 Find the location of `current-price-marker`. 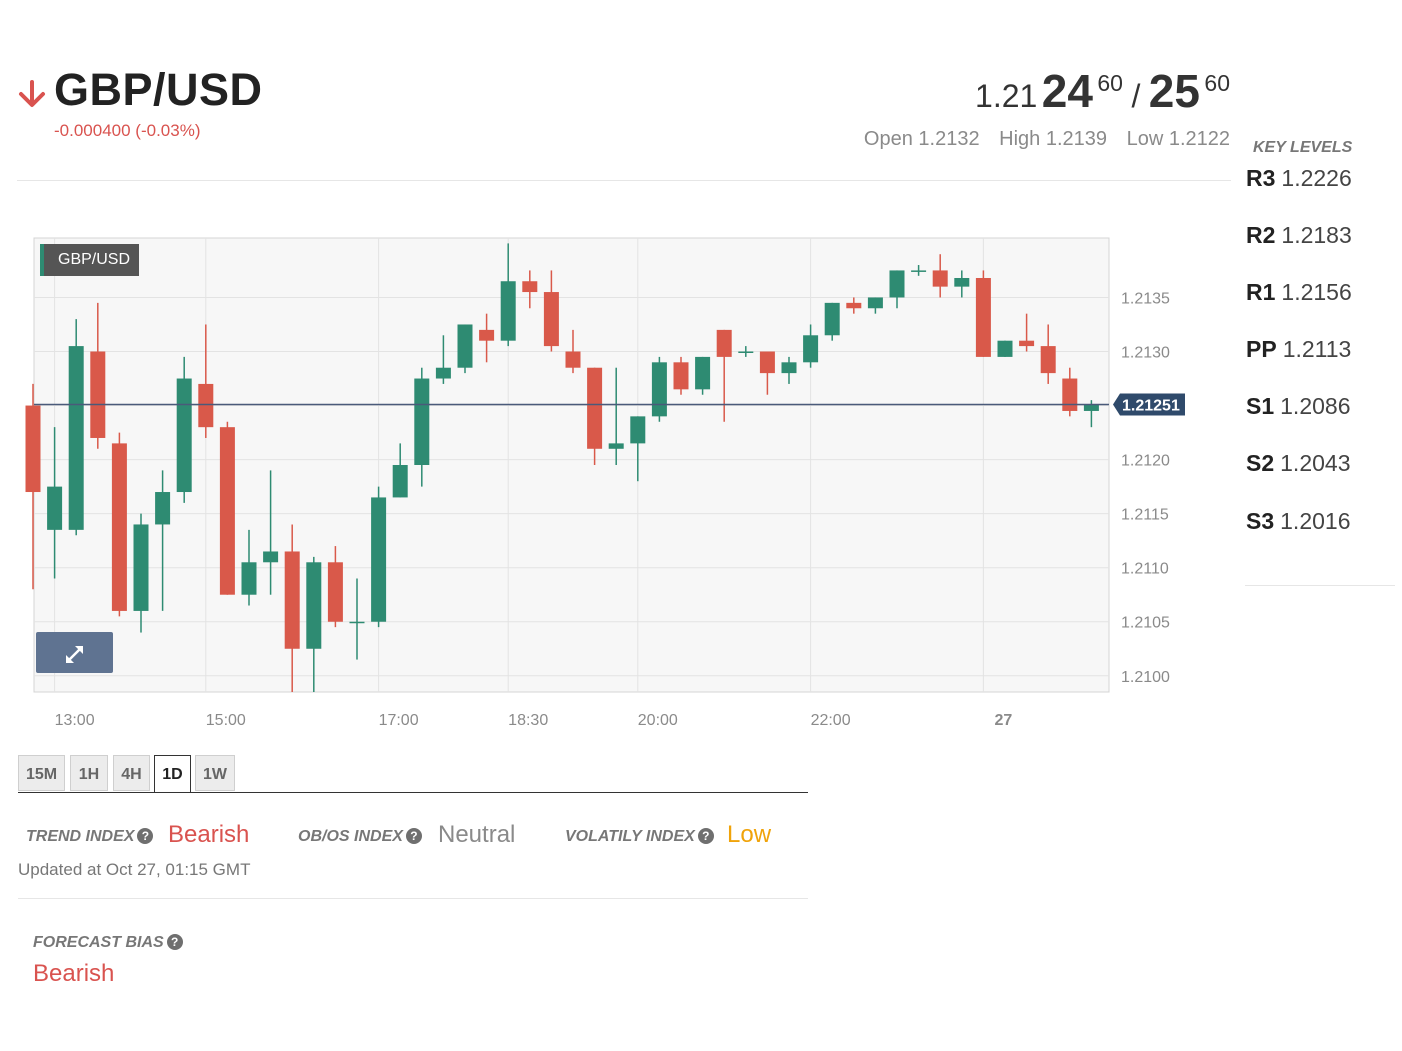

current-price-marker is located at coordinates (1149, 404).